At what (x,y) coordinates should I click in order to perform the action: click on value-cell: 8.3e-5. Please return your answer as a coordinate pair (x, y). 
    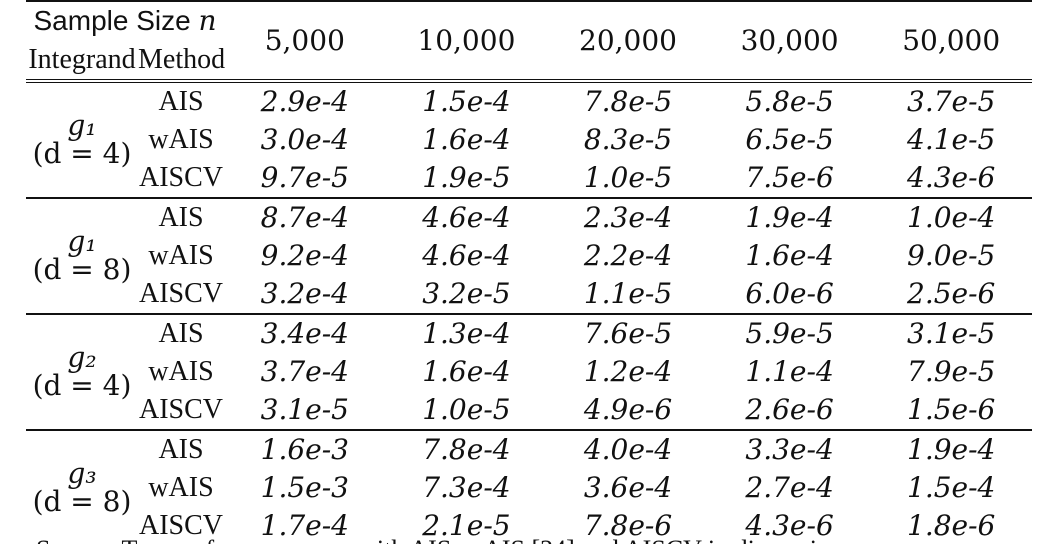
    Looking at the image, I should click on (628, 139).